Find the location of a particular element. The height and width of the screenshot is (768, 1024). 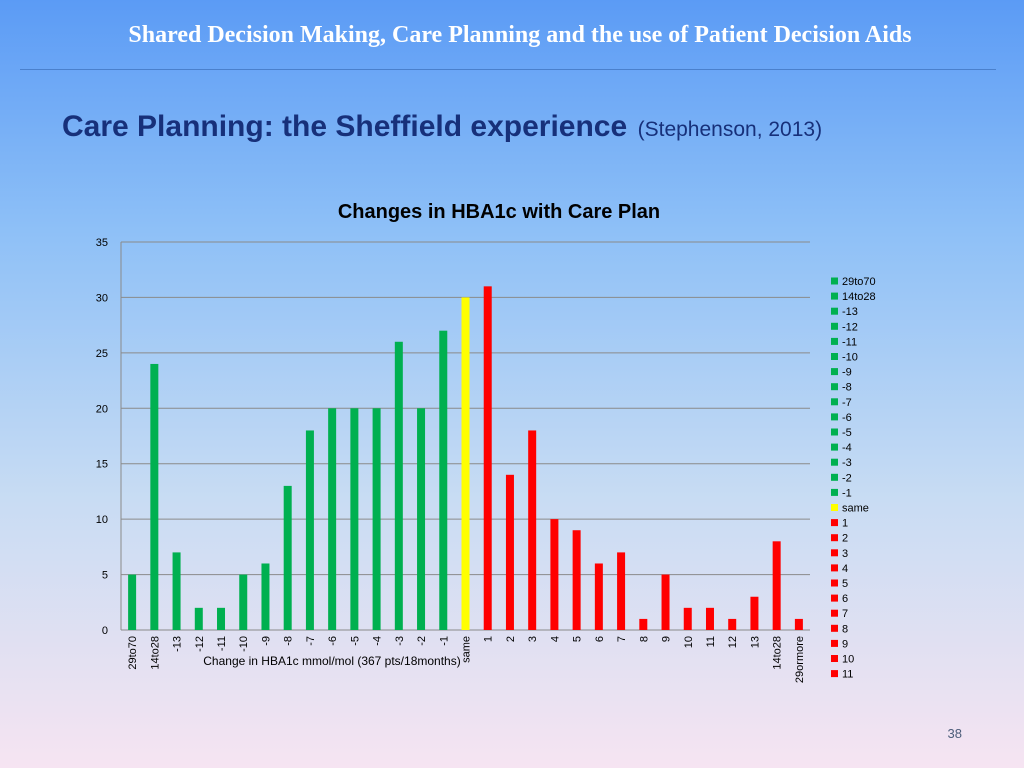

x-tick-label: 11 is located at coordinates (711, 641).